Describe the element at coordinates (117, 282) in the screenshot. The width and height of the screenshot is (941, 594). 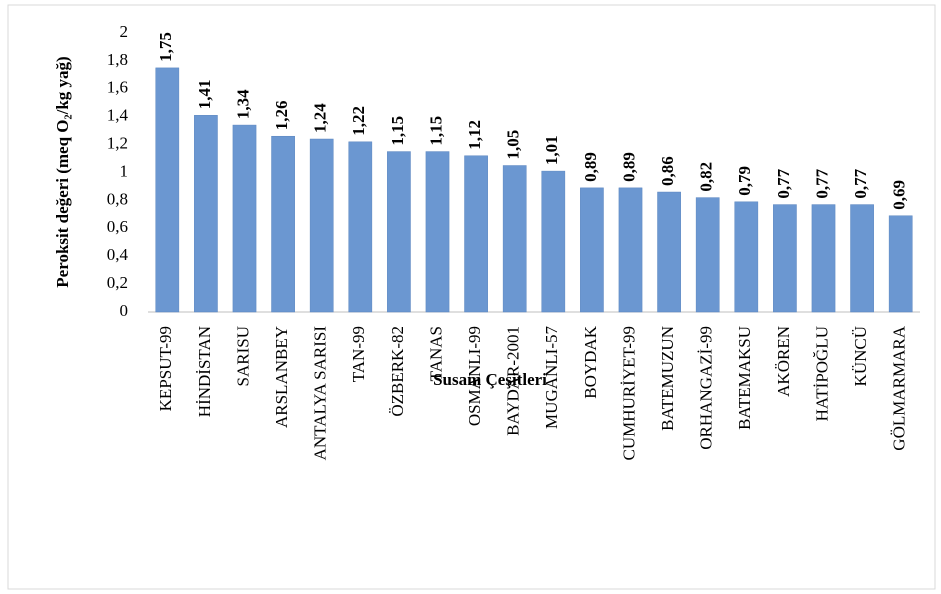
I see `y-tick-label: 0,2` at that location.